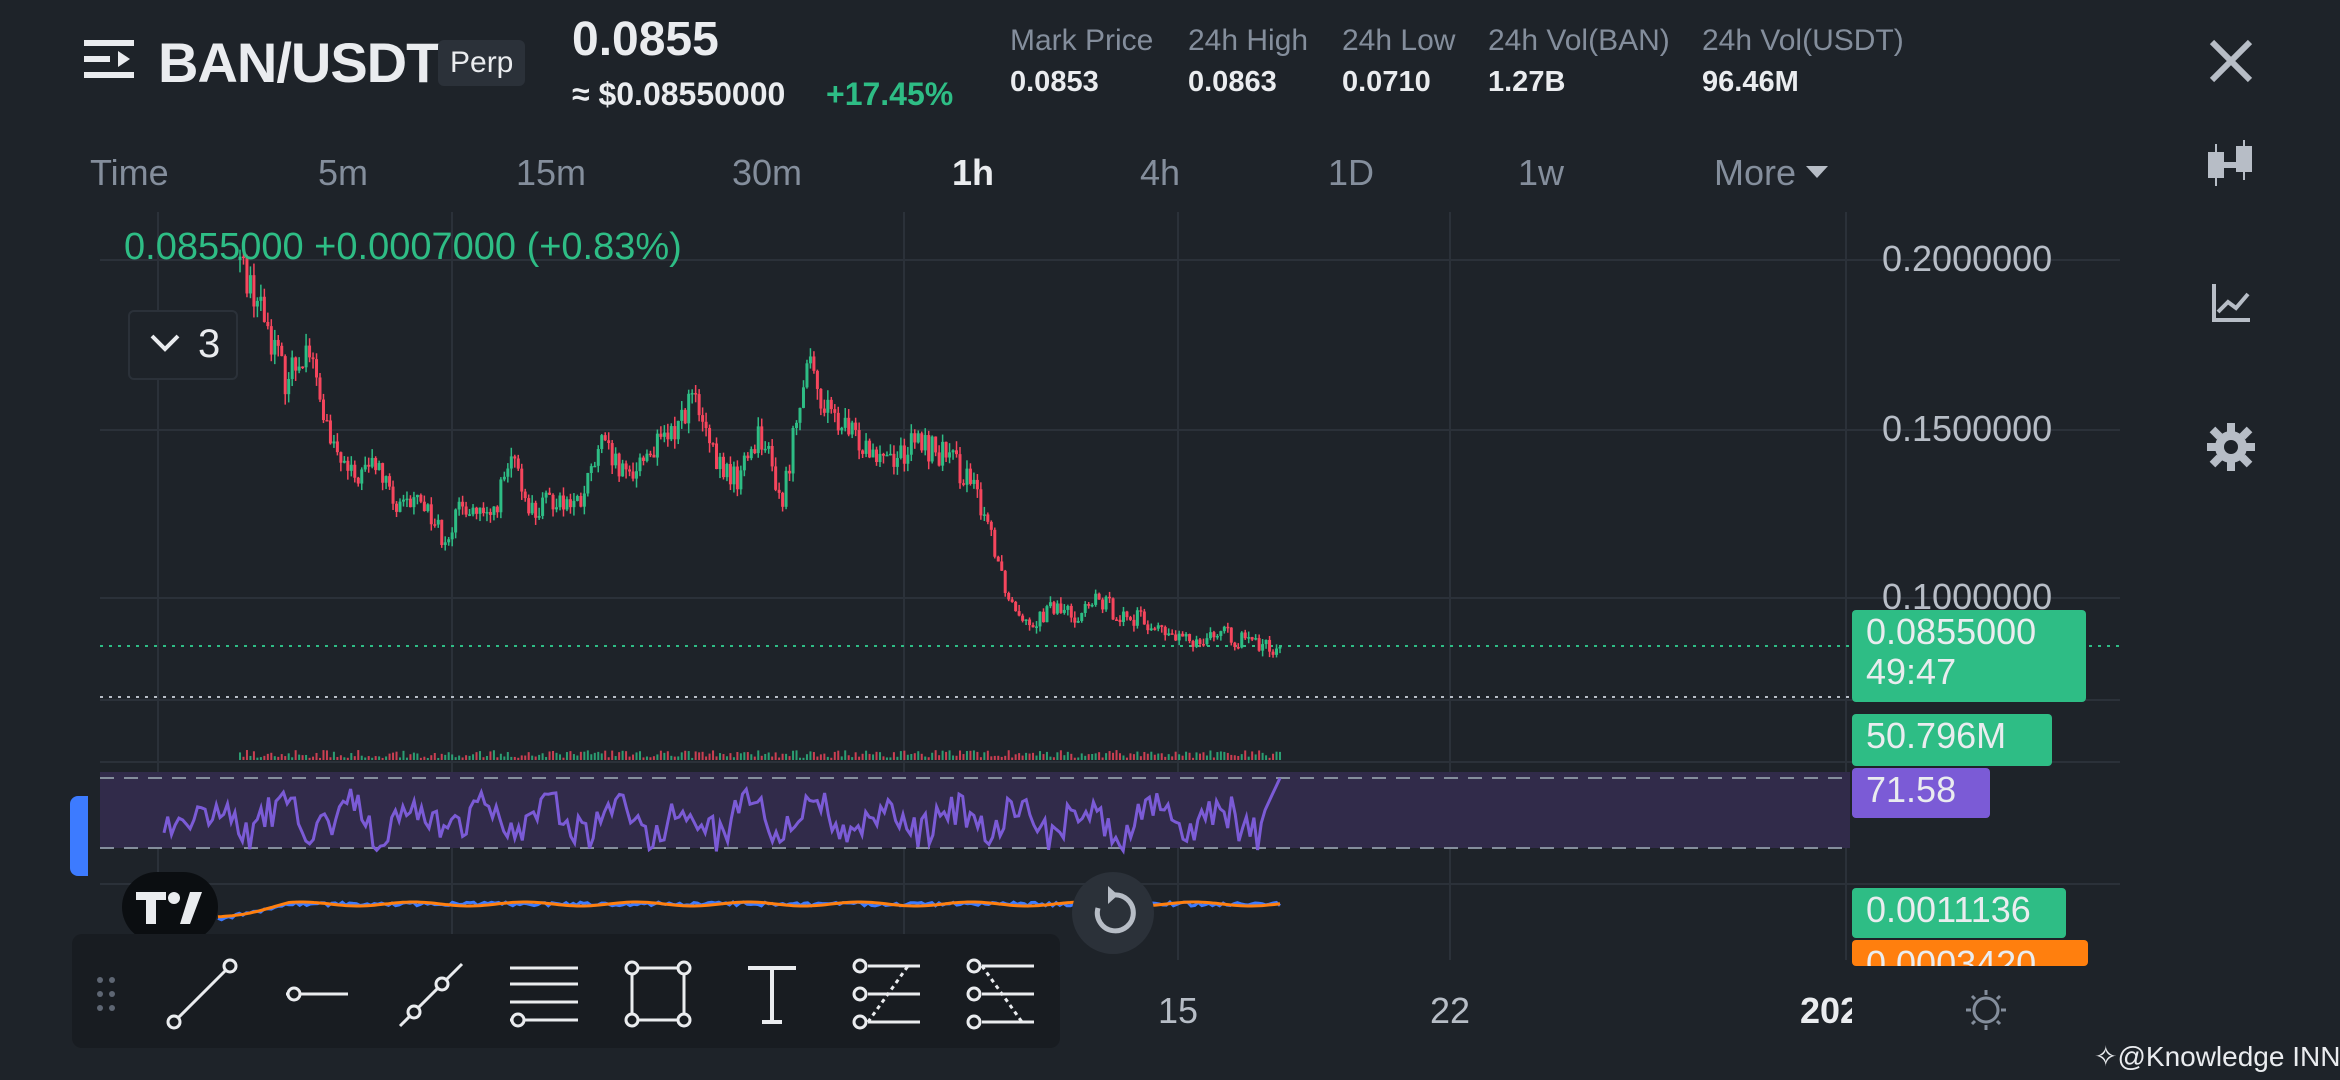 This screenshot has height=1080, width=2340. Describe the element at coordinates (343, 172) in the screenshot. I see `tab-5m: 5m` at that location.